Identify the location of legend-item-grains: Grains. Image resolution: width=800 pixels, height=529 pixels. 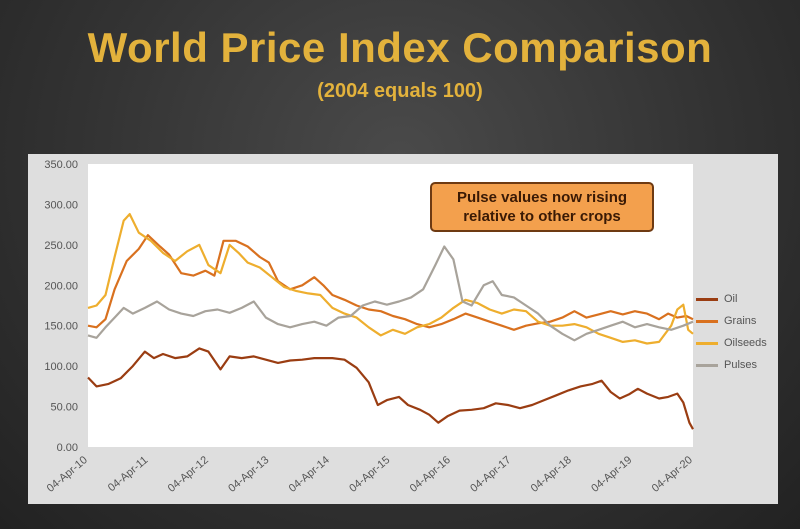
(736, 321).